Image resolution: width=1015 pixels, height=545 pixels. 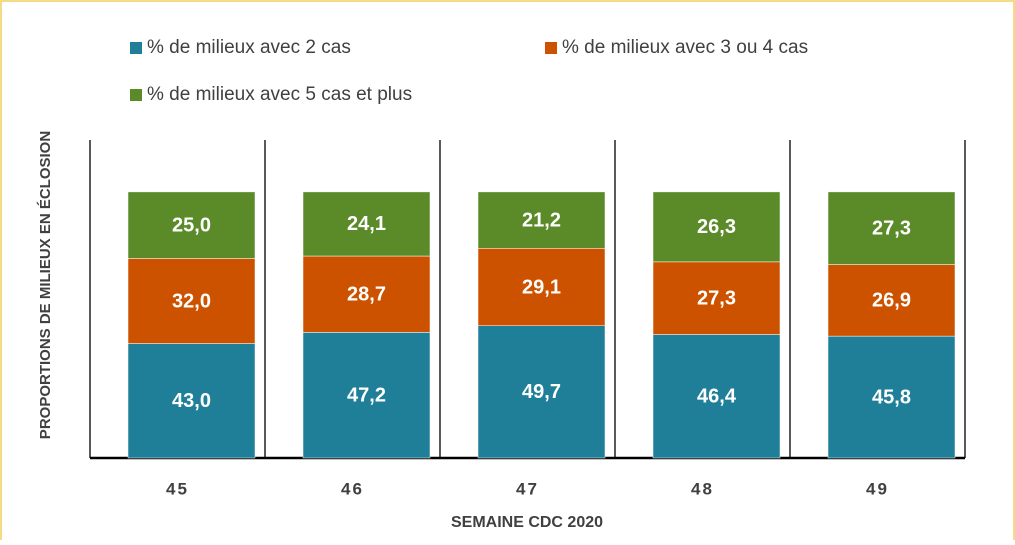 I want to click on data-label: 28,7, so click(x=366, y=294).